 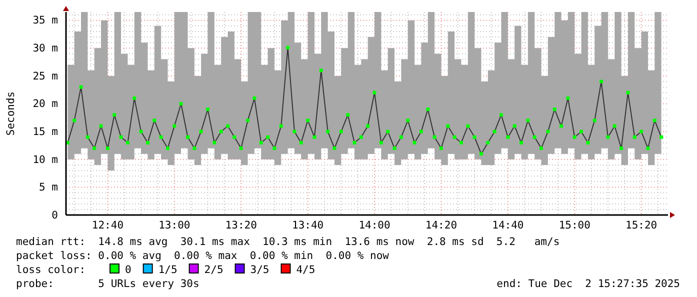 What do you see at coordinates (168, 270) in the screenshot?
I see `legend-label: 1/5` at bounding box center [168, 270].